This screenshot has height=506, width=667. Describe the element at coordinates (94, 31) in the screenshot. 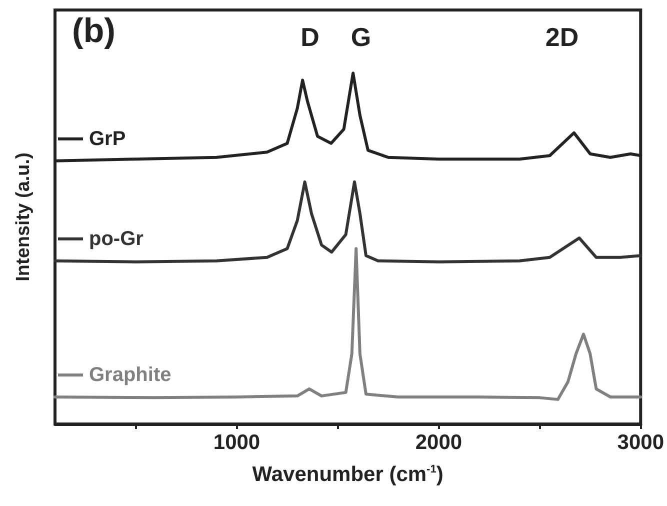

I see `text: (b)` at that location.